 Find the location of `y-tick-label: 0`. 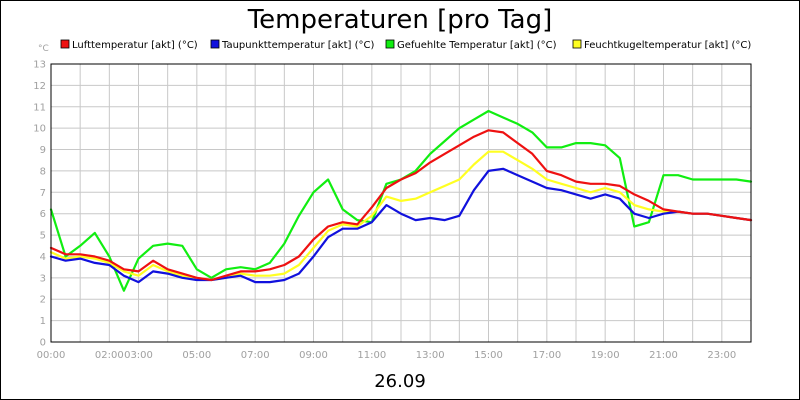

y-tick-label: 0 is located at coordinates (43, 343).